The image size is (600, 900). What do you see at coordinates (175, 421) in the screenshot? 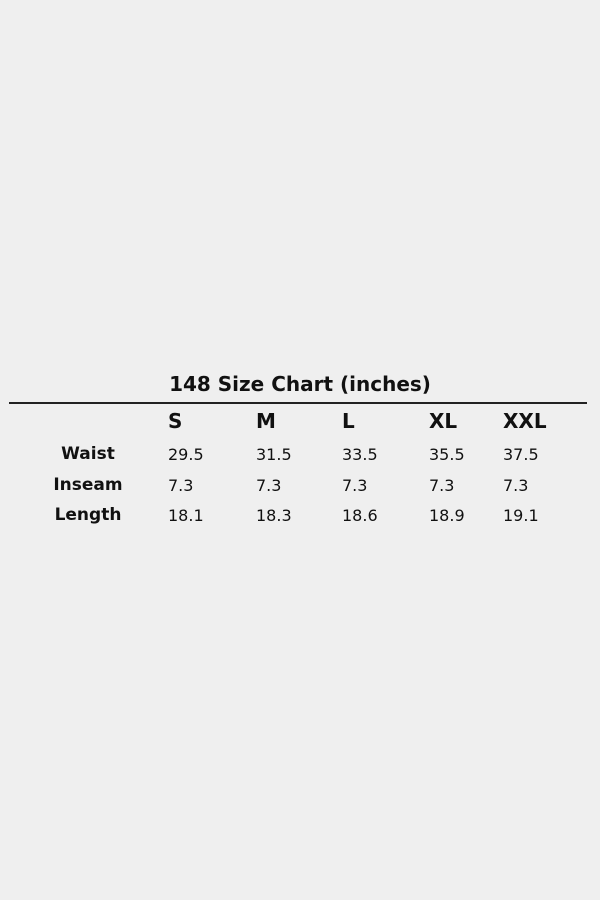
I see `size-header-s: S` at bounding box center [175, 421].